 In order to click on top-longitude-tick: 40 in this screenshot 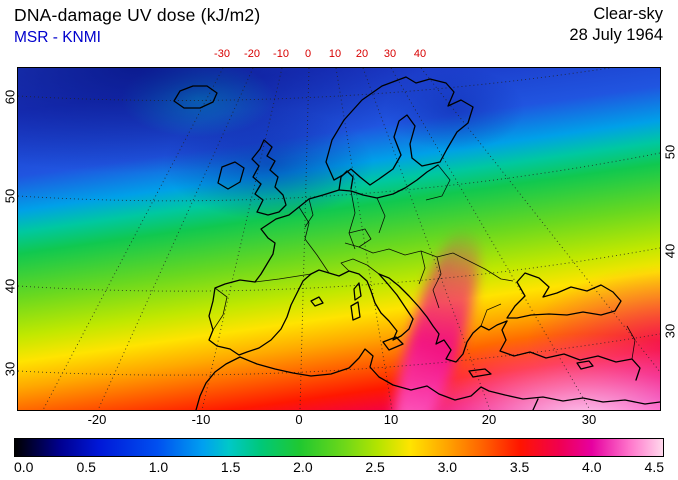, I will do `click(420, 54)`.